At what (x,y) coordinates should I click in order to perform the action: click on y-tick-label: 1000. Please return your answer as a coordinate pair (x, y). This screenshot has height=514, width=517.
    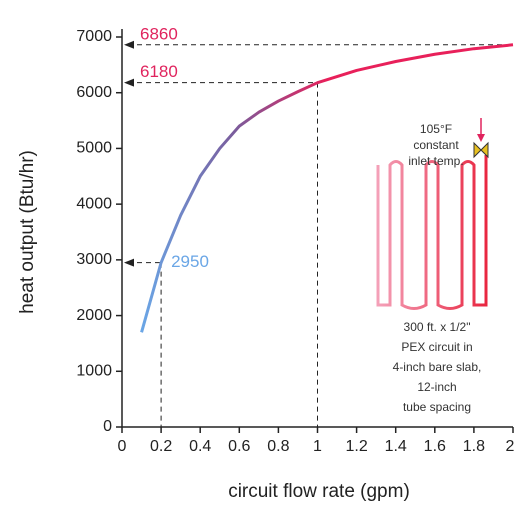
    Looking at the image, I should click on (94, 371).